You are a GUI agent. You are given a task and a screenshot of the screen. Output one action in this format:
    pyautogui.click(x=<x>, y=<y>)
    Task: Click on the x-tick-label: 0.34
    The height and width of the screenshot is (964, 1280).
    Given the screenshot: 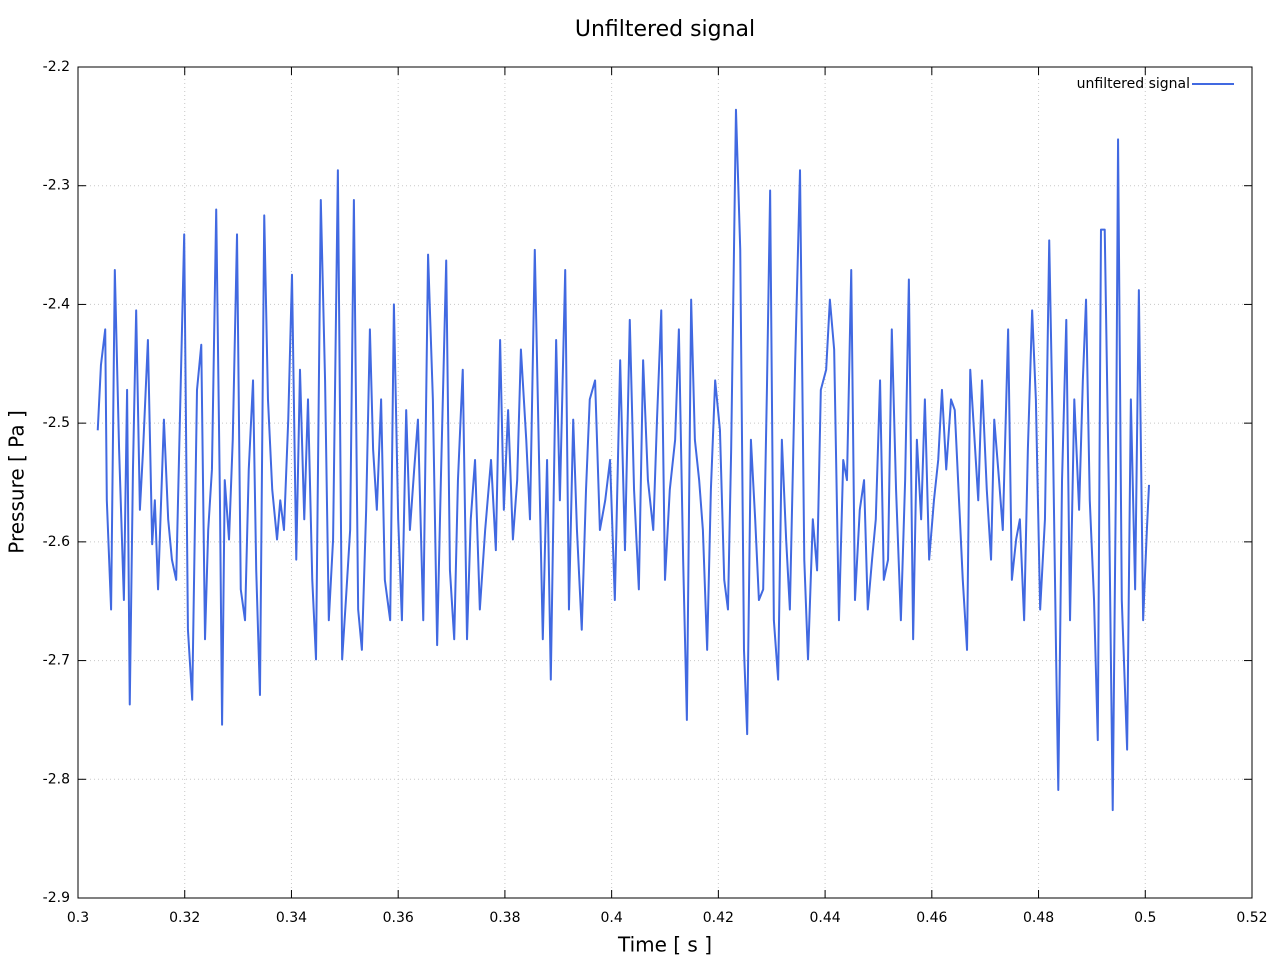 What is the action you would take?
    pyautogui.click(x=291, y=918)
    